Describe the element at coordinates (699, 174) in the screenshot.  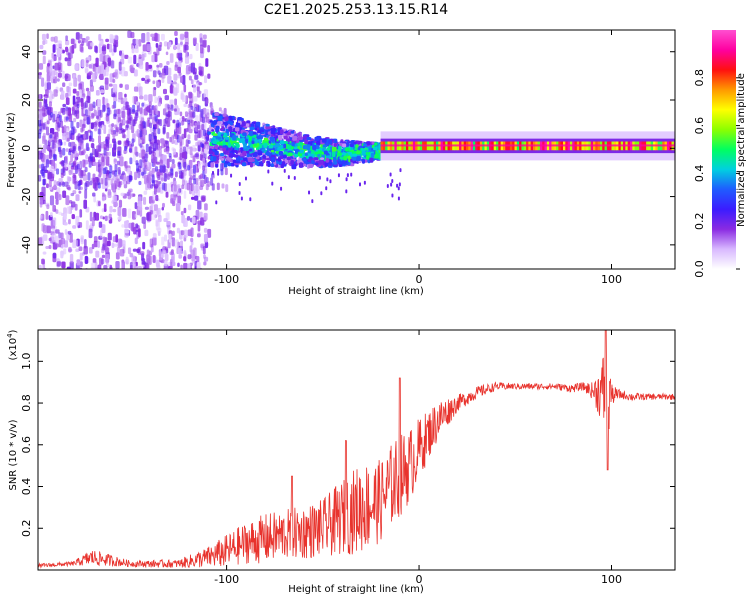
I see `colorbar-tick-label: 0.4` at that location.